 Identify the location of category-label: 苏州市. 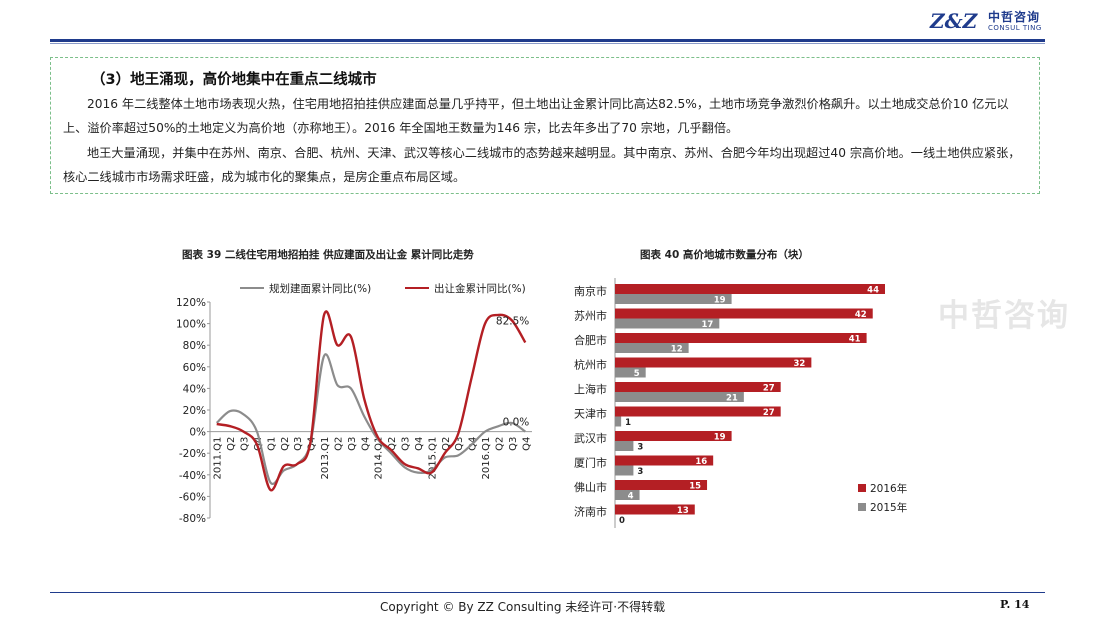
(590, 316).